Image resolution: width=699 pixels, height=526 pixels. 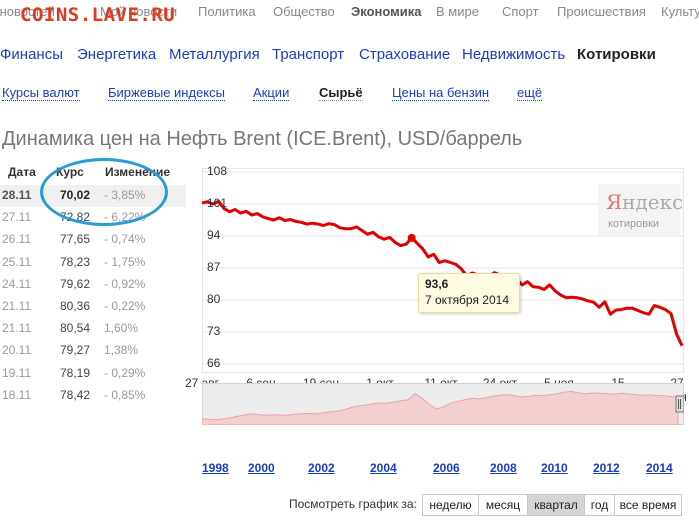 What do you see at coordinates (17, 217) in the screenshot?
I see `row-date: 27.11` at bounding box center [17, 217].